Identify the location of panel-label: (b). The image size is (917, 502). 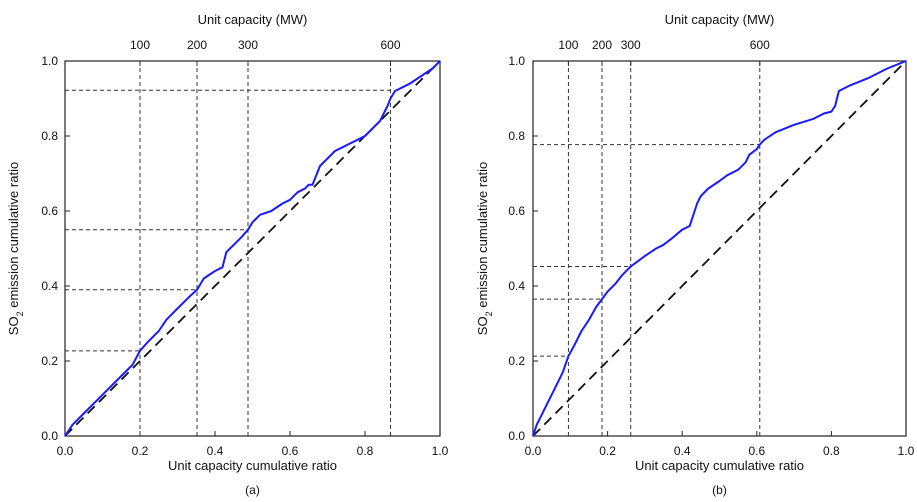
(719, 490).